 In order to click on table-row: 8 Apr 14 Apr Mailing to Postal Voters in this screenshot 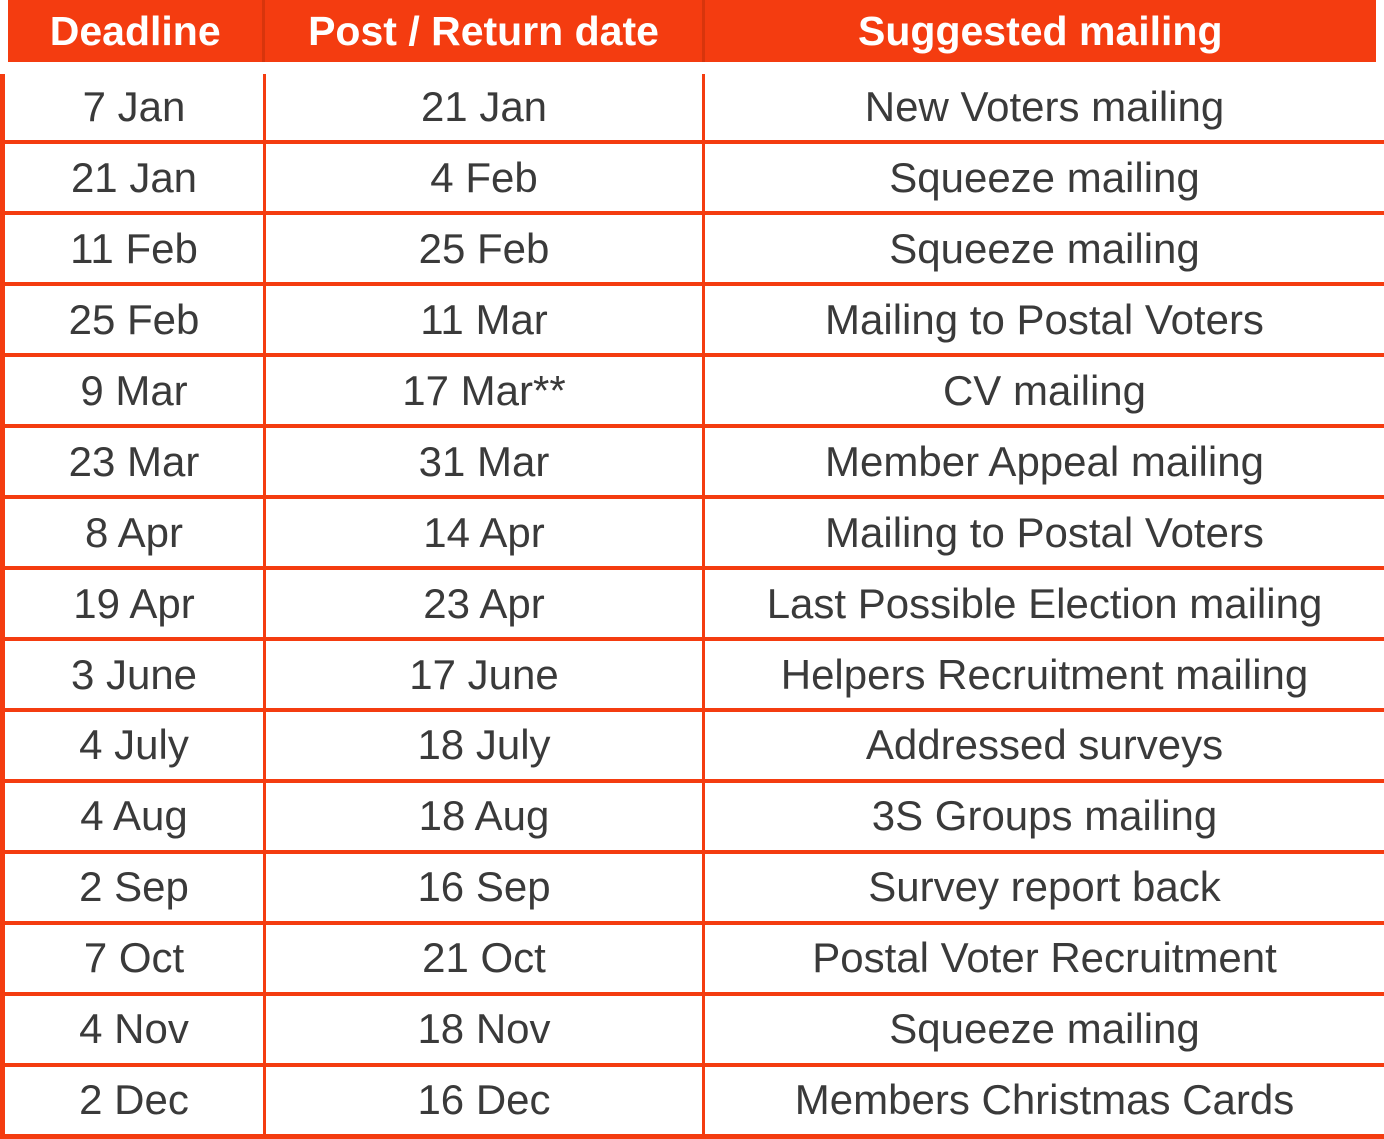, I will do `click(693, 532)`.